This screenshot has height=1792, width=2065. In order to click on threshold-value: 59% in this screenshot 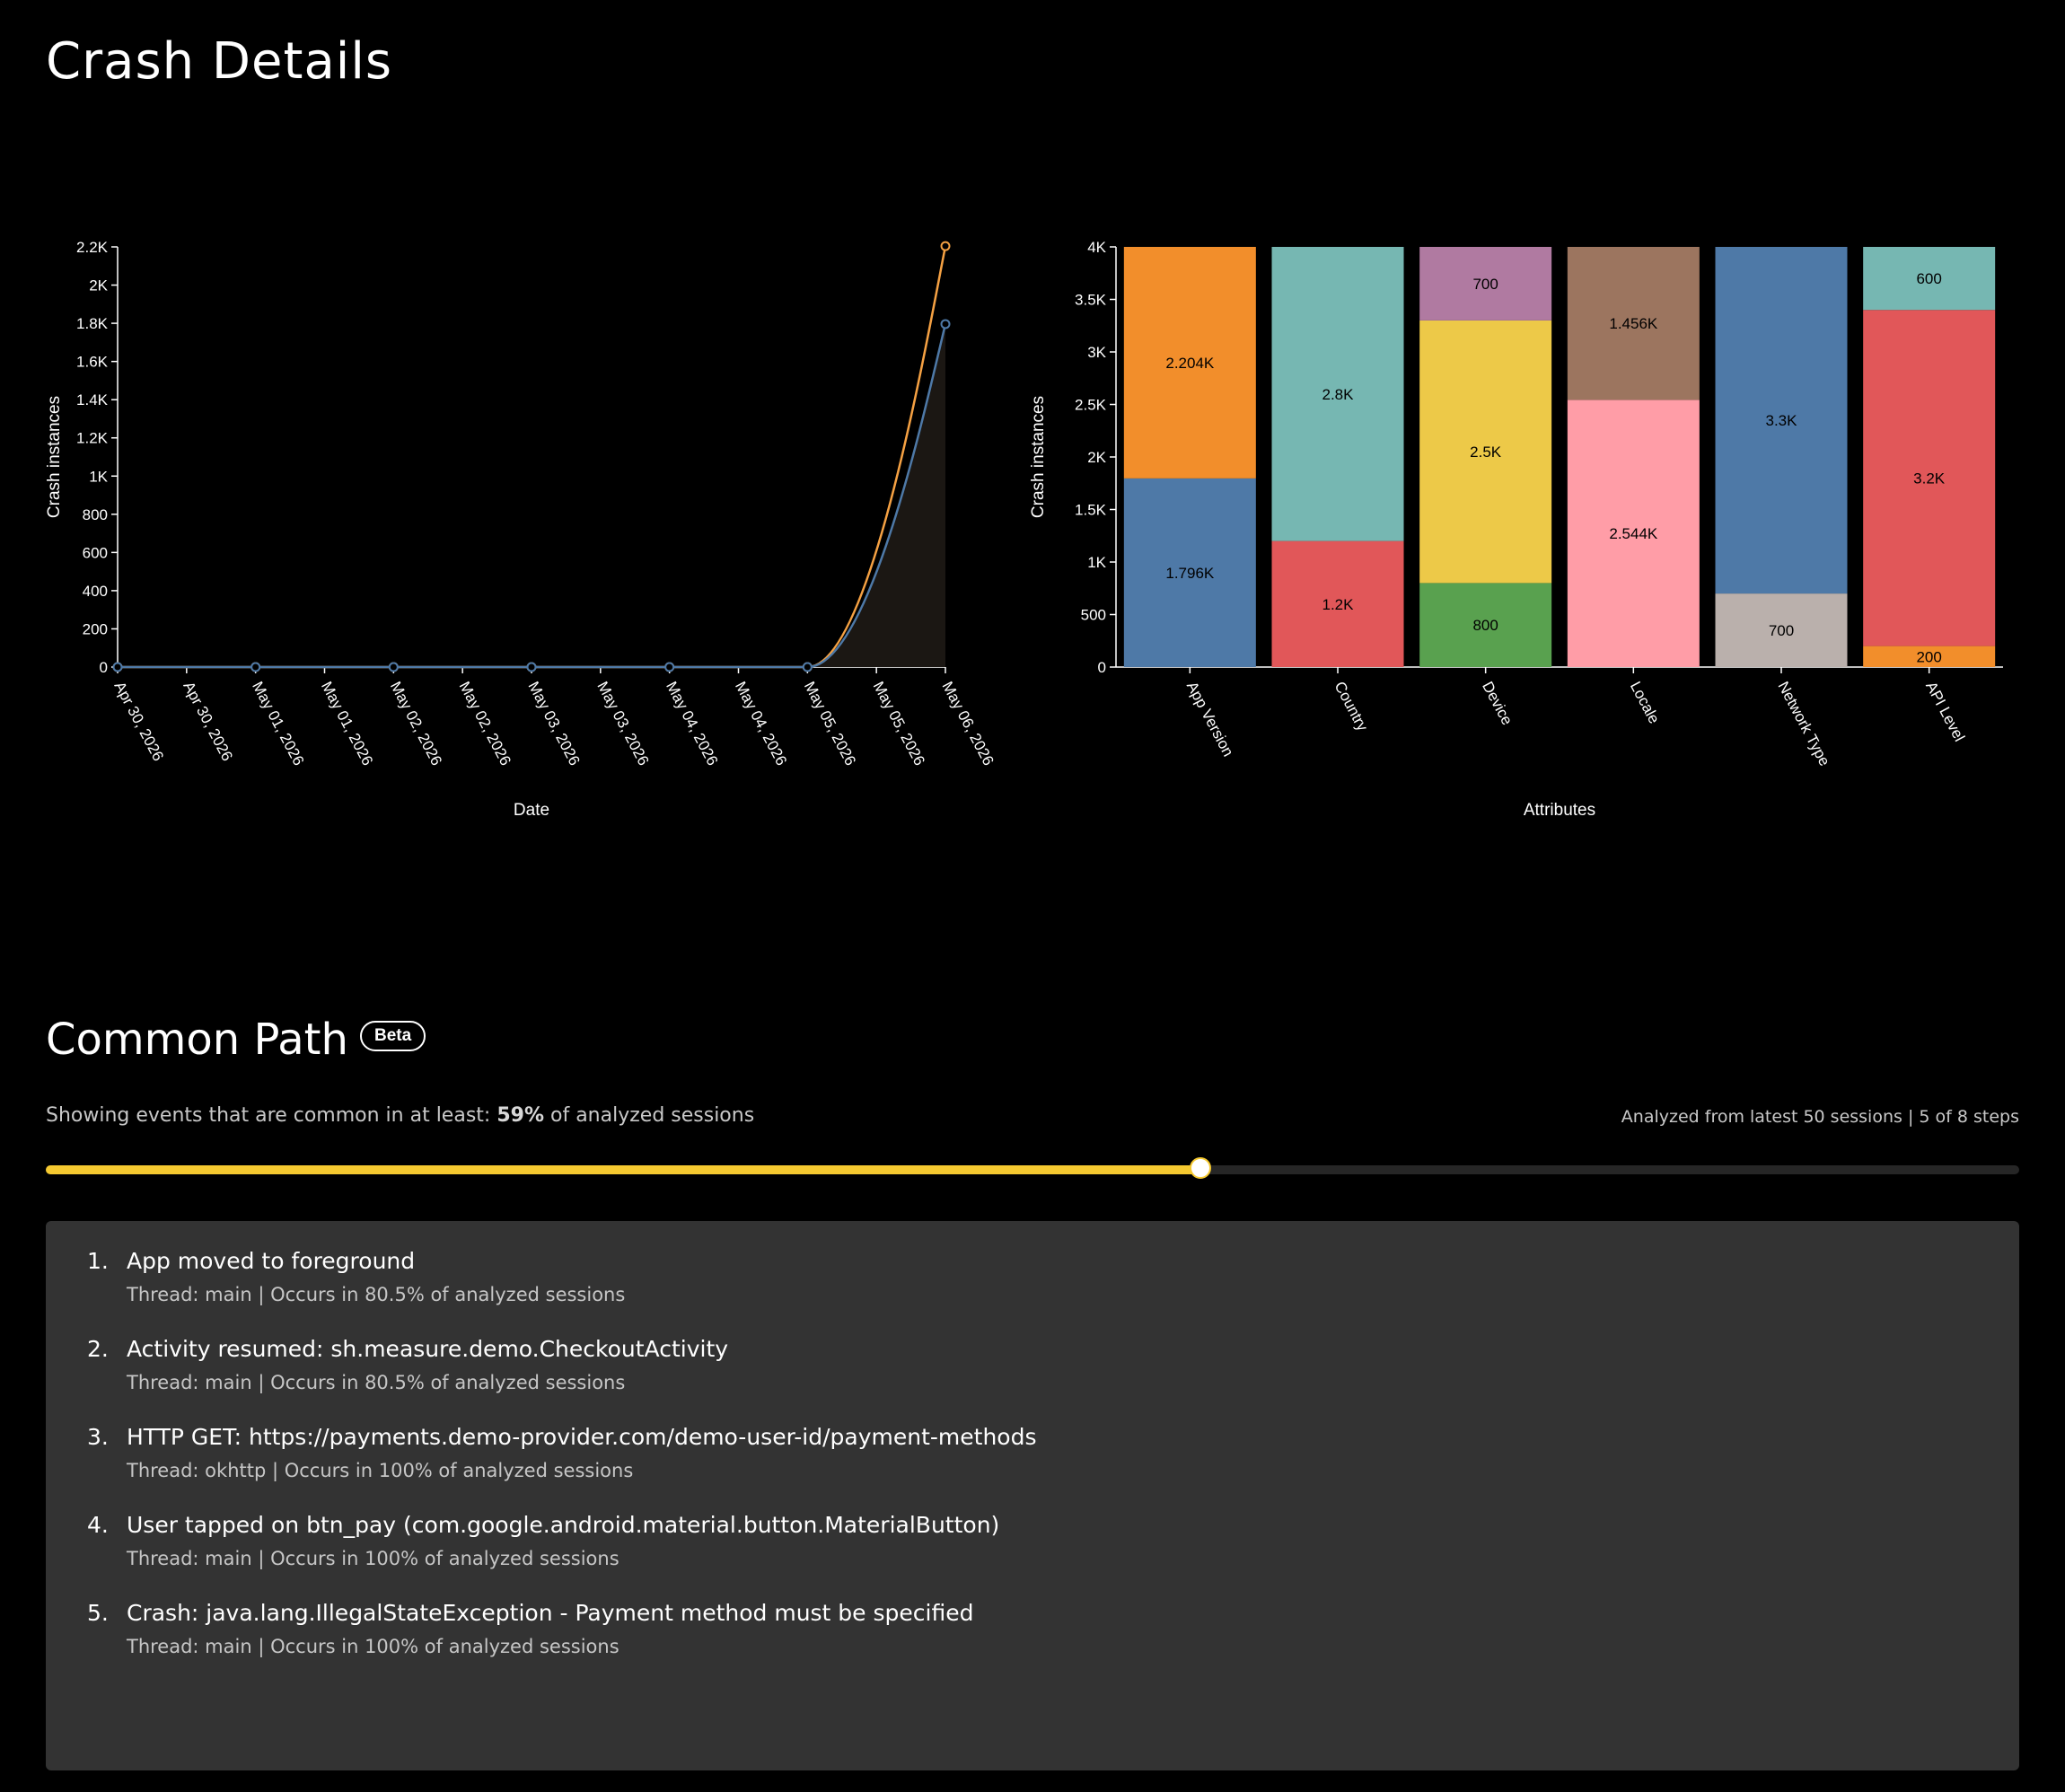, I will do `click(520, 1115)`.